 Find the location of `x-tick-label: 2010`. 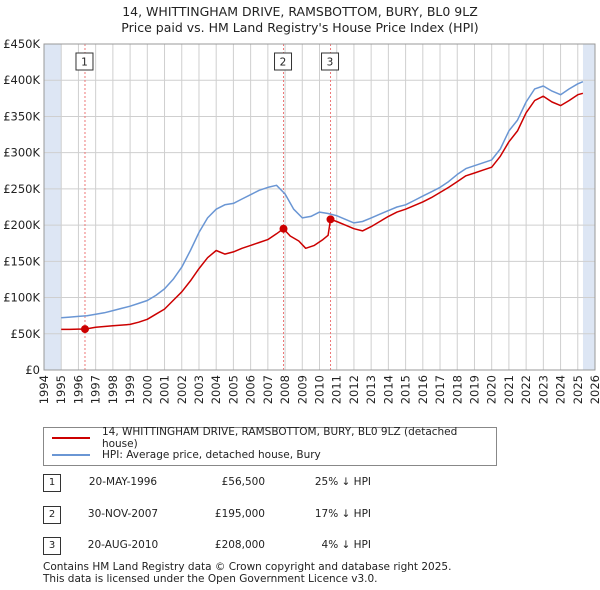

x-tick-label: 2010 is located at coordinates (320, 389).